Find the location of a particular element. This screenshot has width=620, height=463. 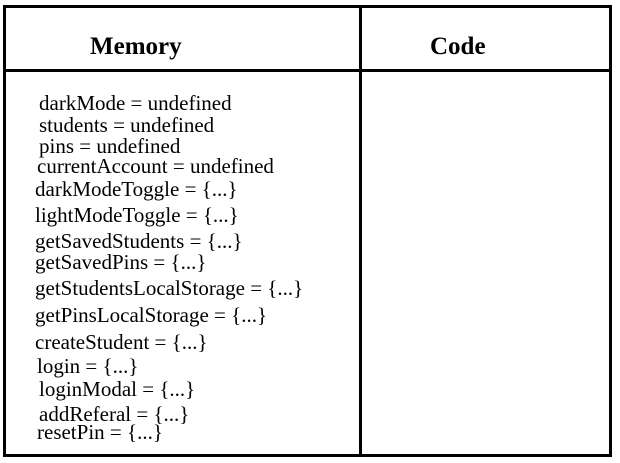

memory-entry-resetpin: resetPin = {...} is located at coordinates (100, 432).